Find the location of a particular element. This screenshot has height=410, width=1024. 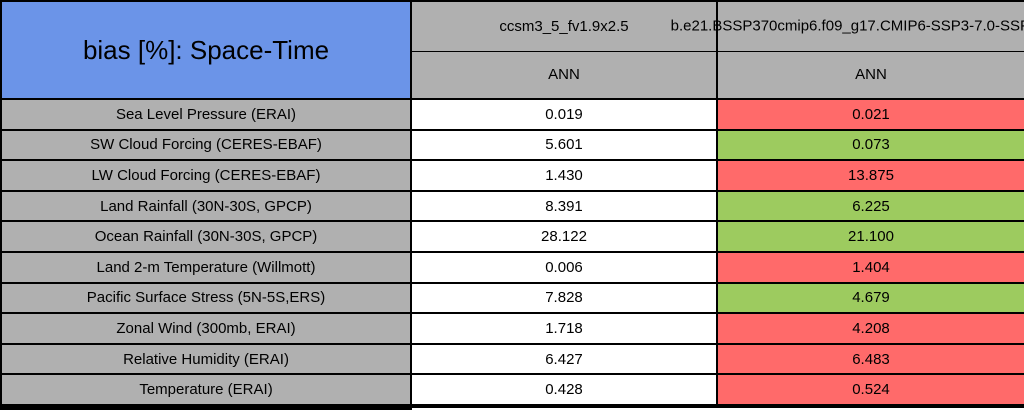

value-cell-model2: 21.100 is located at coordinates (870, 236).